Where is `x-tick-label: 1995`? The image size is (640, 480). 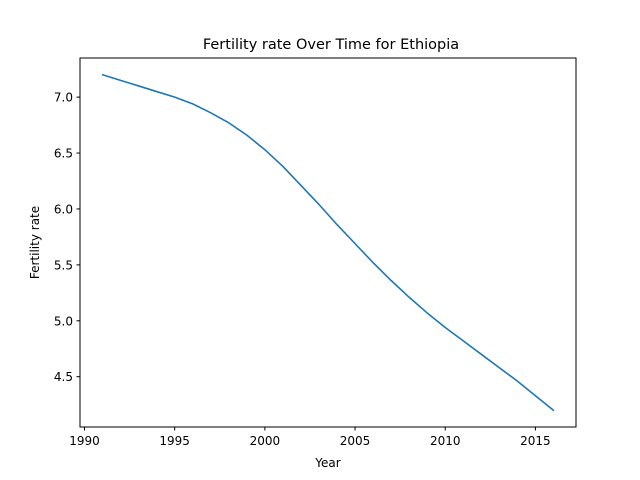
x-tick-label: 1995 is located at coordinates (174, 441).